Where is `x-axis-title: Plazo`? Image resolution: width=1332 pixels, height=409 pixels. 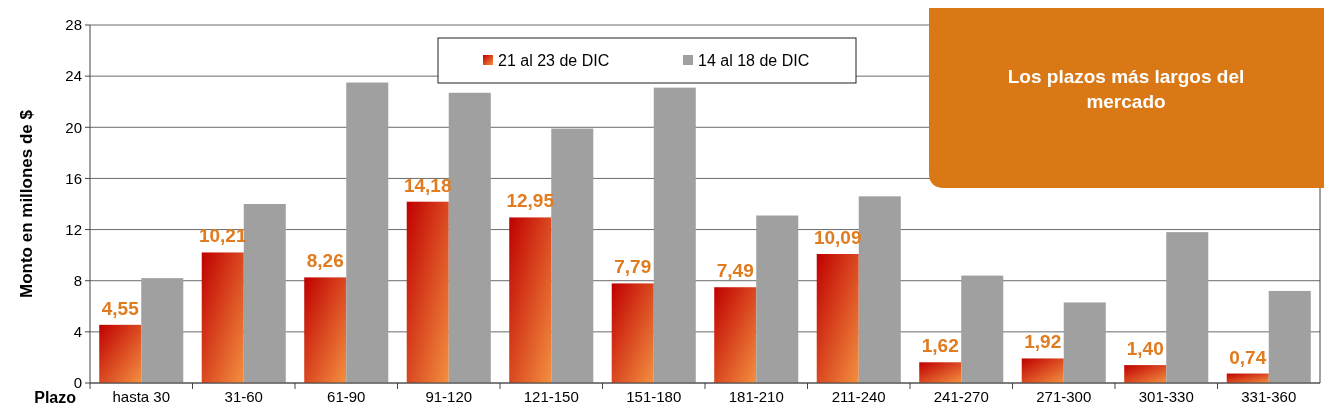
x-axis-title: Plazo is located at coordinates (55, 397).